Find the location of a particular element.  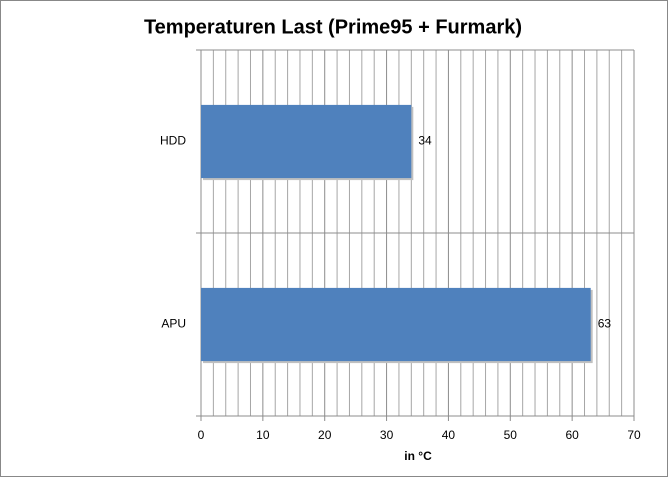

x-tick-label: 20 is located at coordinates (325, 435).